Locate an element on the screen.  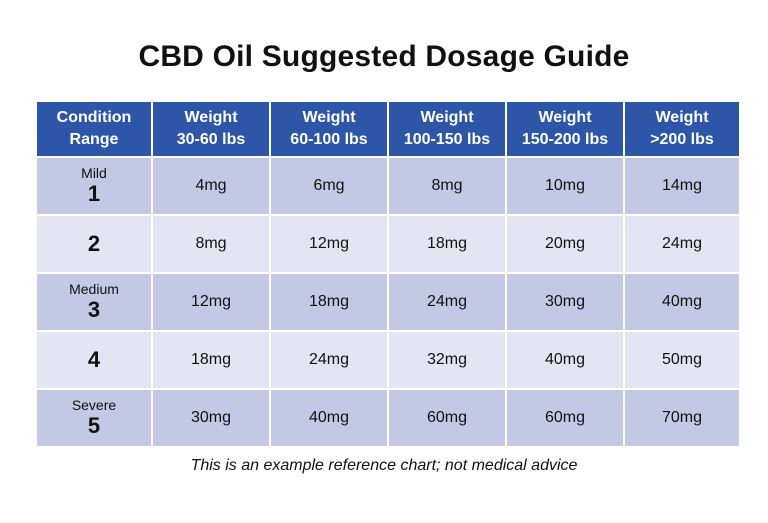
condition-cell: Medium 3 is located at coordinates (94, 302).